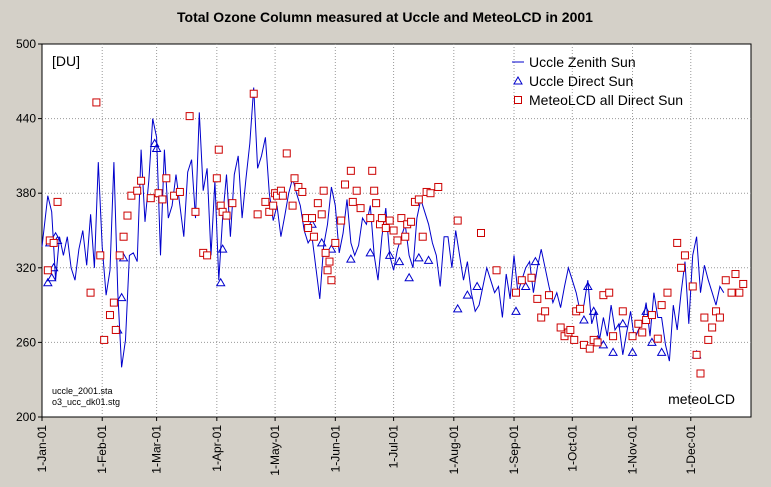  What do you see at coordinates (26, 268) in the screenshot?
I see `y-tick-label: 320` at bounding box center [26, 268].